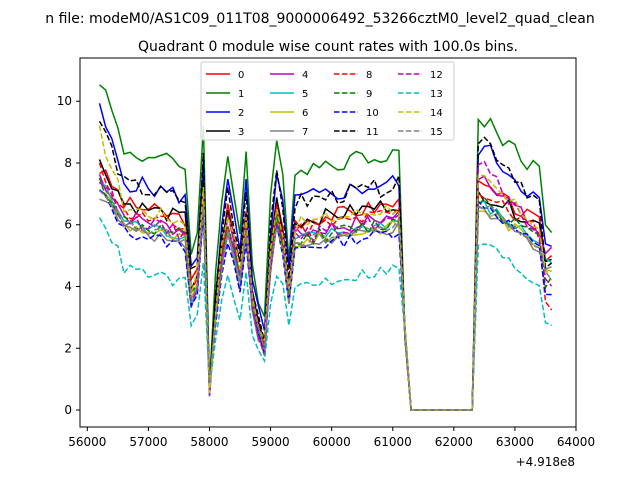 Image resolution: width=640 pixels, height=480 pixels. What do you see at coordinates (436, 113) in the screenshot?
I see `legend-label: 14` at bounding box center [436, 113].